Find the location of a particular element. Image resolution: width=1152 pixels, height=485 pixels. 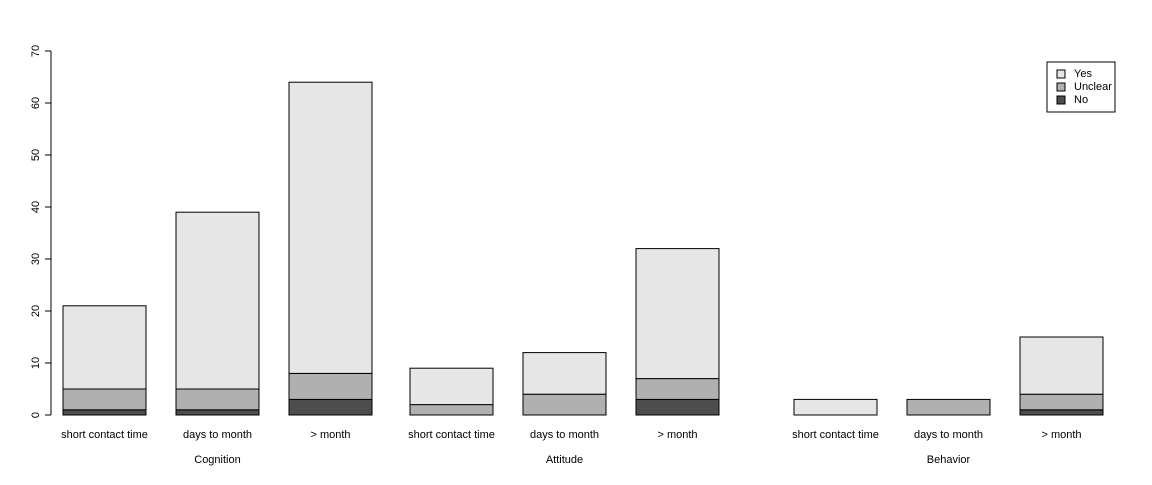

bar-cognition-days-to-month-yes is located at coordinates (217, 300).